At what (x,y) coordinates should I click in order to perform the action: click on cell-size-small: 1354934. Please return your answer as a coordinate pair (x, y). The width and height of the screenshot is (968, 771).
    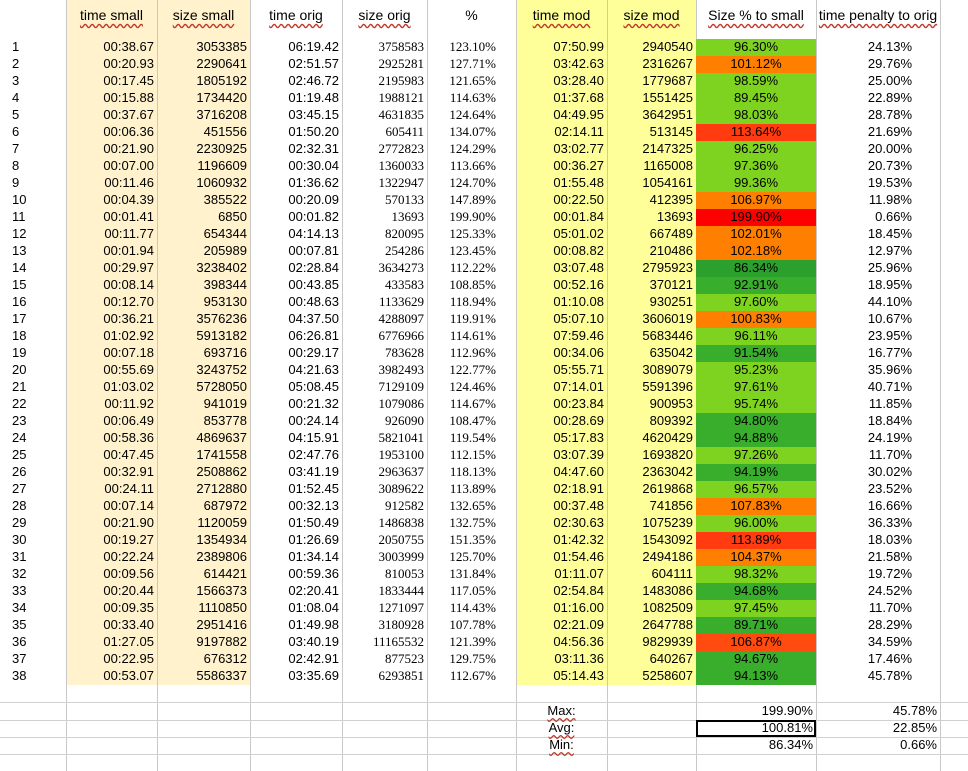
    Looking at the image, I should click on (221, 539).